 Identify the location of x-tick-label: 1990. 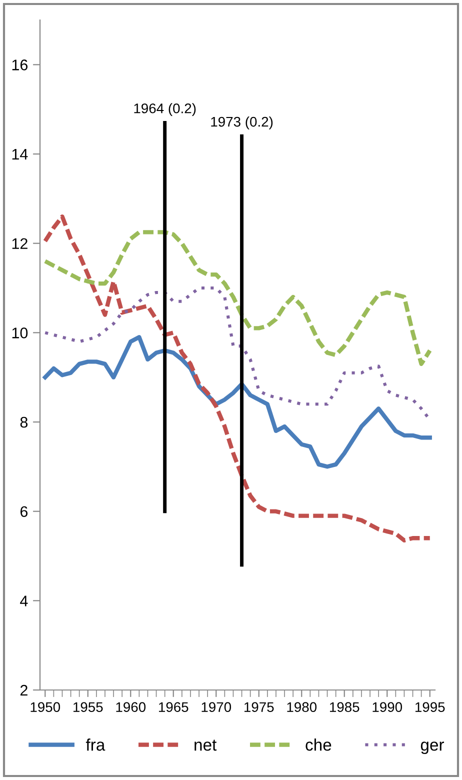
(387, 707).